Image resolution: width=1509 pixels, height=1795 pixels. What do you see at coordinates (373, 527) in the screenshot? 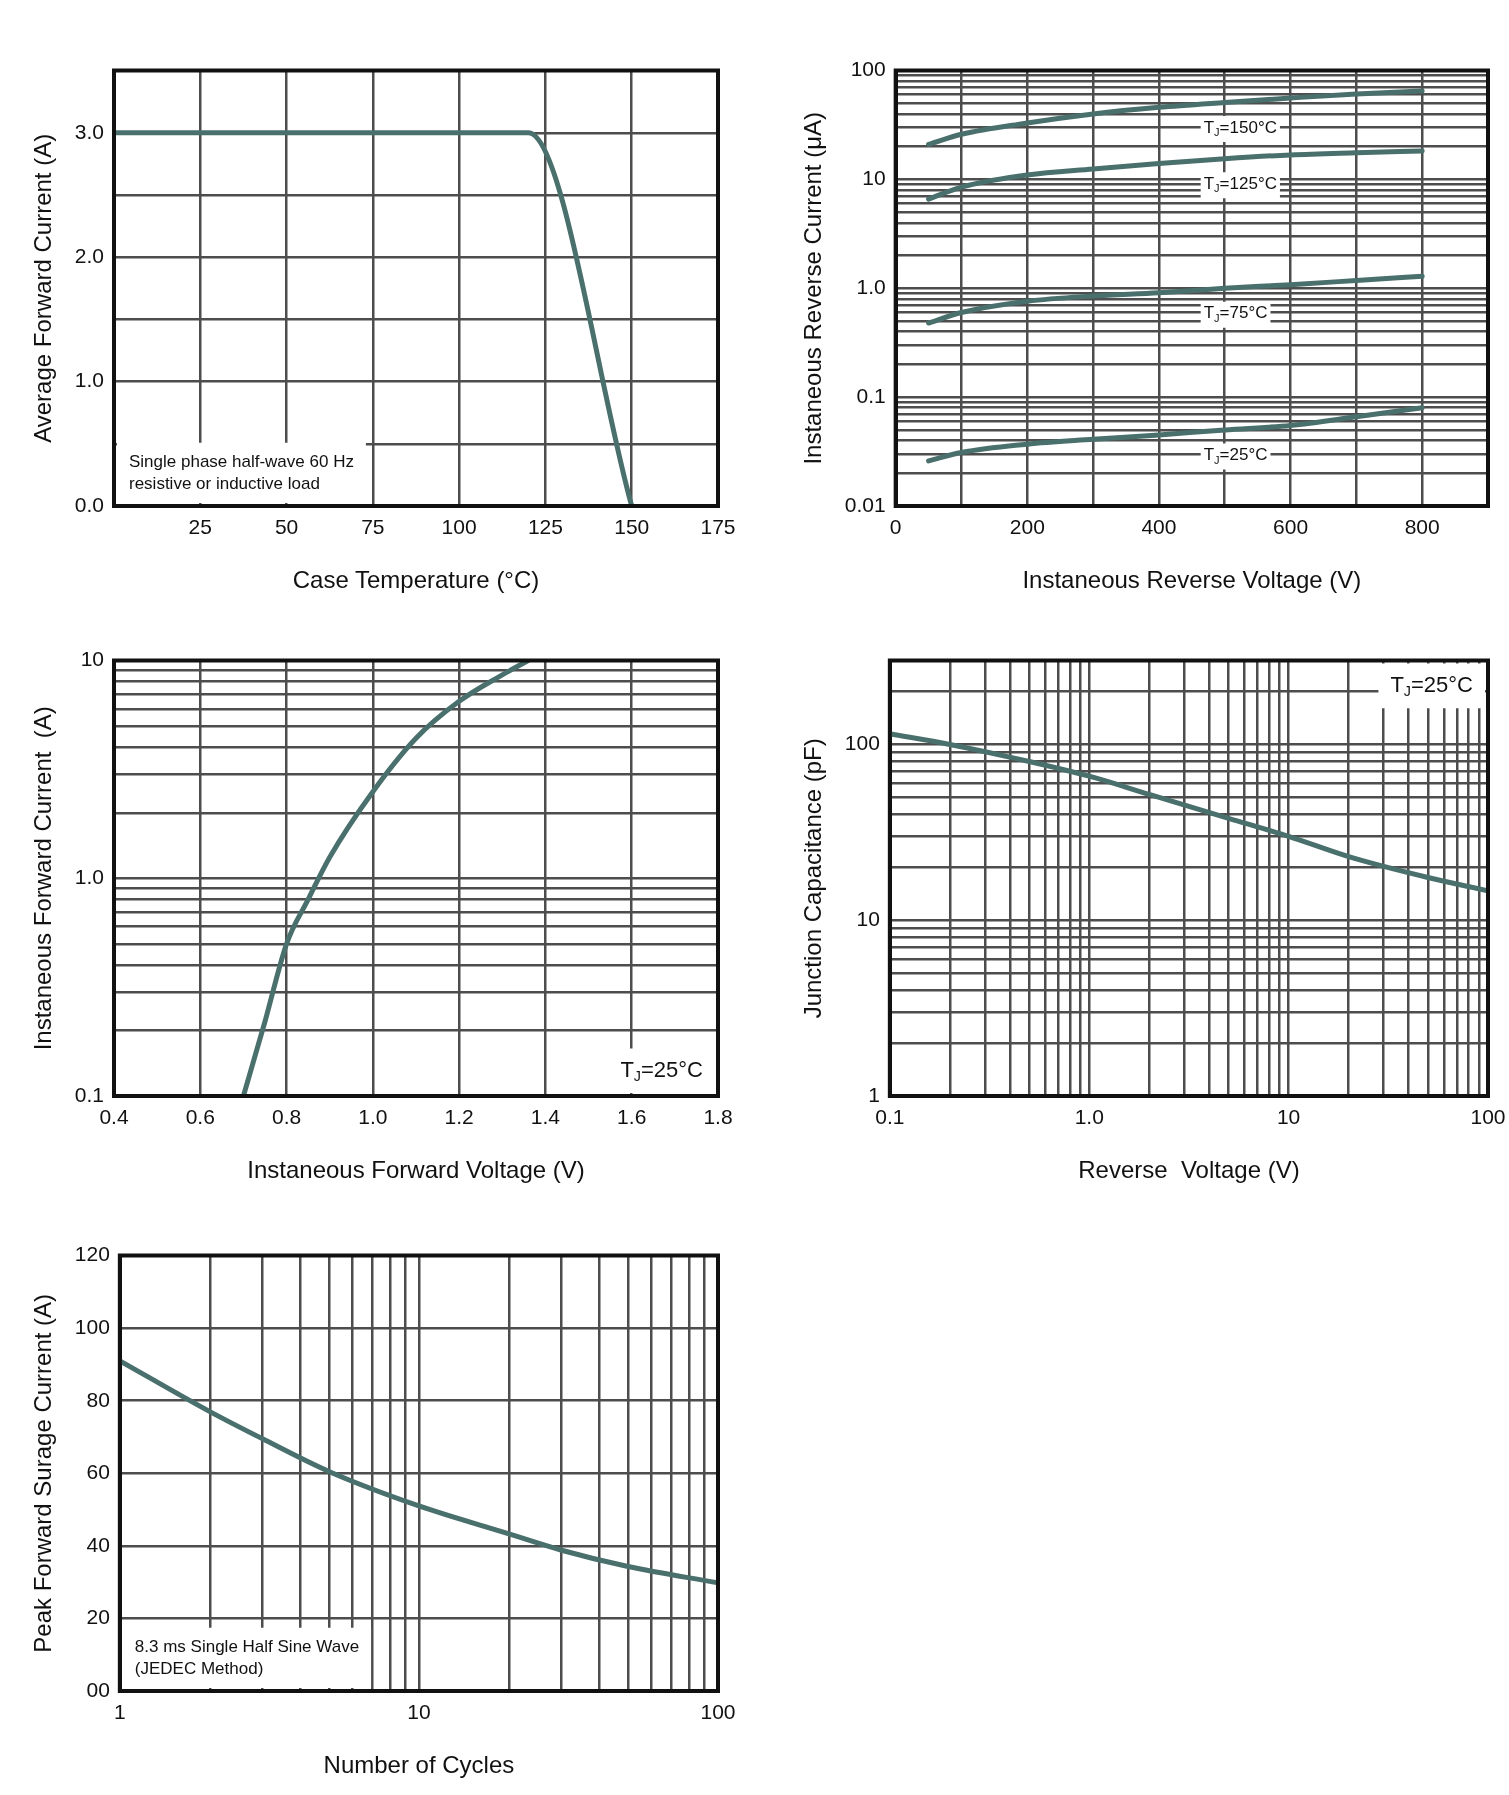
I see `x-tick-label: 75` at bounding box center [373, 527].